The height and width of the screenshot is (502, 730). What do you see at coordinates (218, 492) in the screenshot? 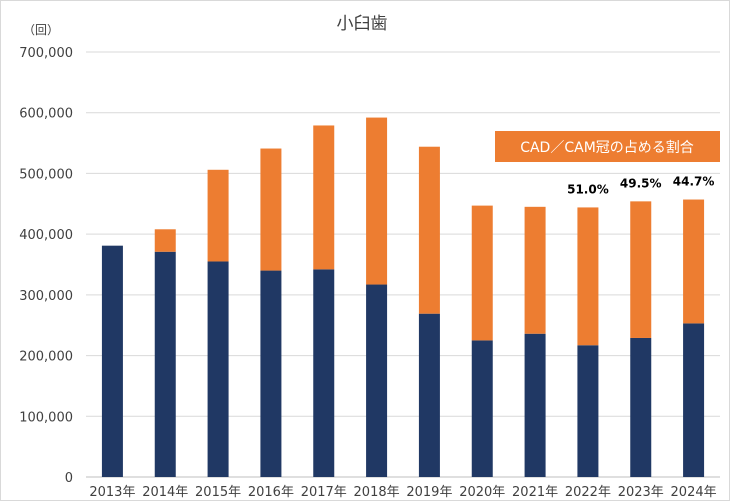
I see `x-tick-label: 2015年` at bounding box center [218, 492].